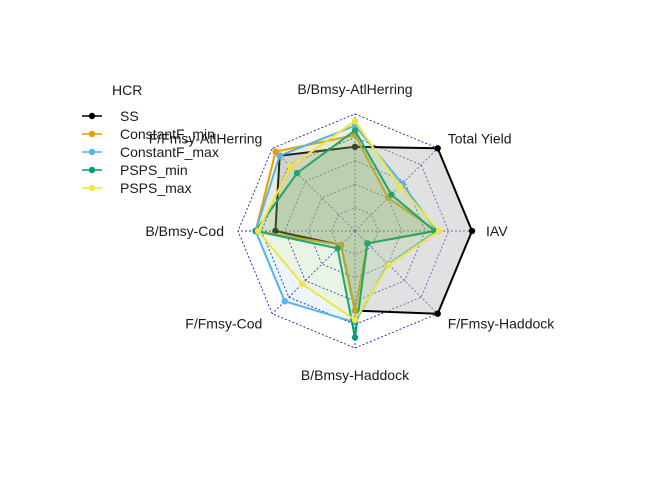 The image size is (672, 480). I want to click on legend-label: ConstantF_min, so click(167, 134).